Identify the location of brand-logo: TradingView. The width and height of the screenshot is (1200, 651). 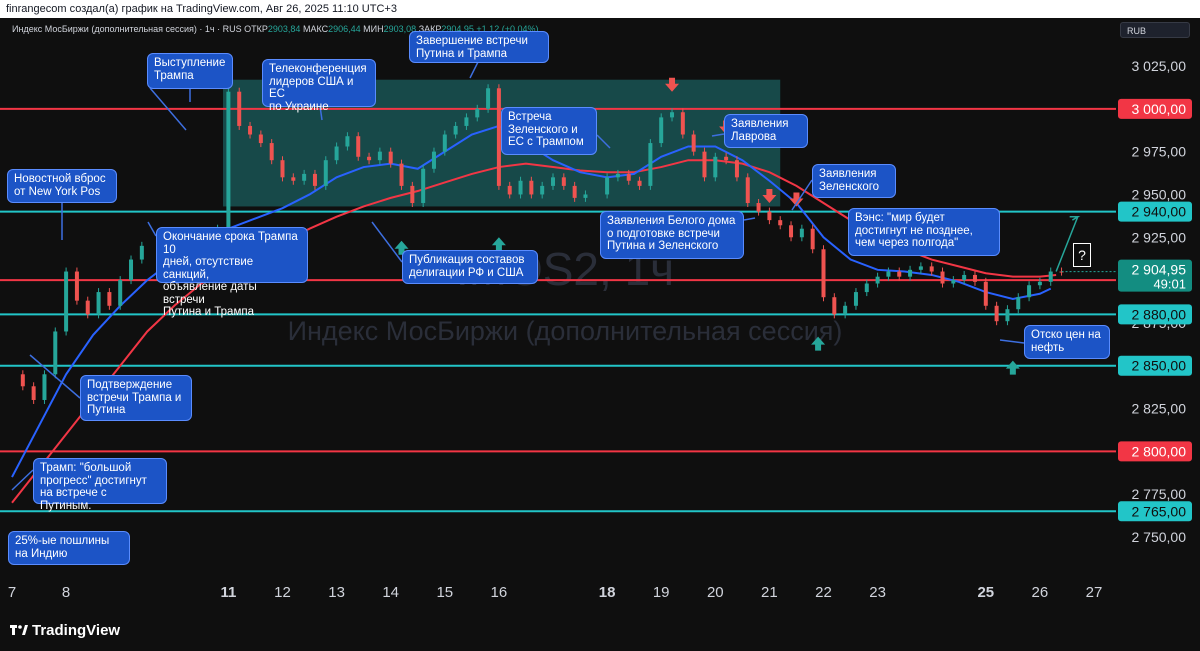
(65, 630).